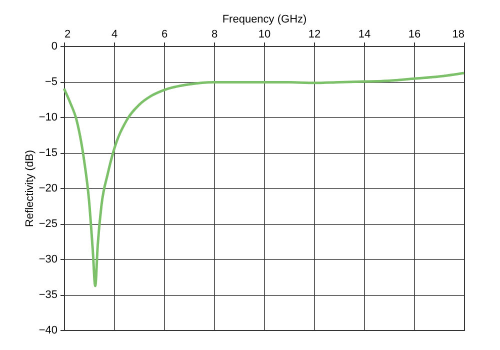 This screenshot has width=500, height=350. Describe the element at coordinates (264, 34) in the screenshot. I see `x-tick-label: 10` at that location.